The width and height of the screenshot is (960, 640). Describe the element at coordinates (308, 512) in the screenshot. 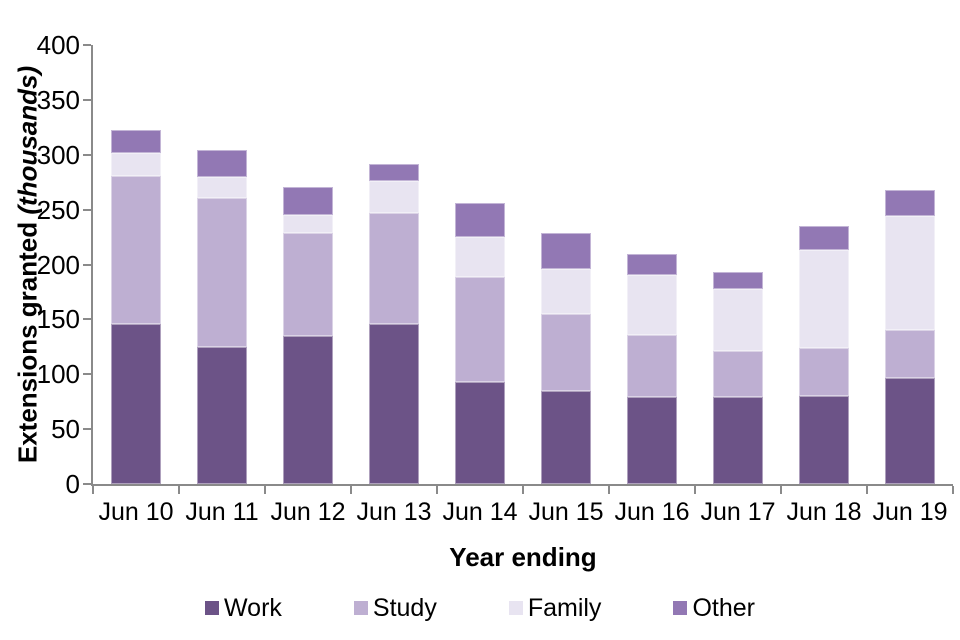

I see `x-tick-label: Jun 12` at that location.